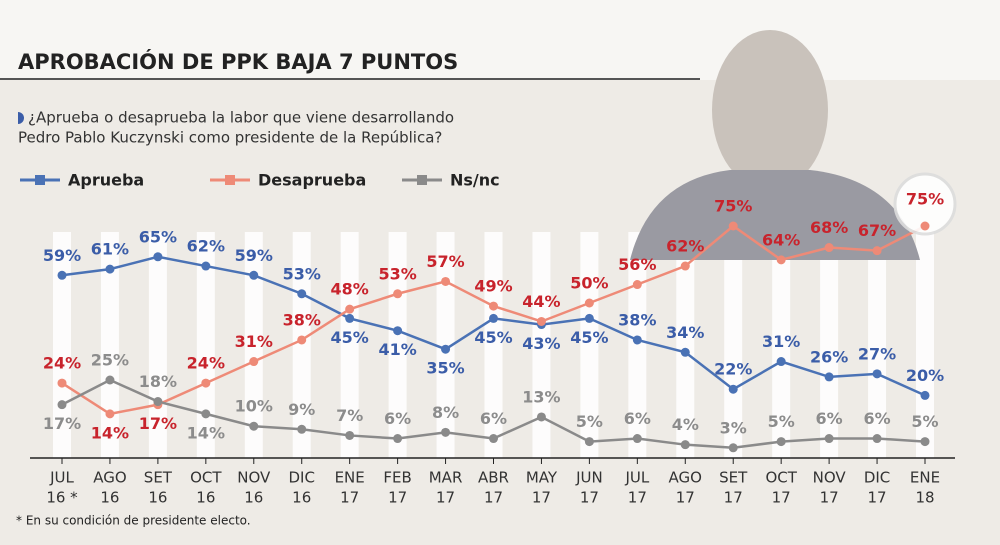  I want to click on data-label: 35%, so click(445, 368).